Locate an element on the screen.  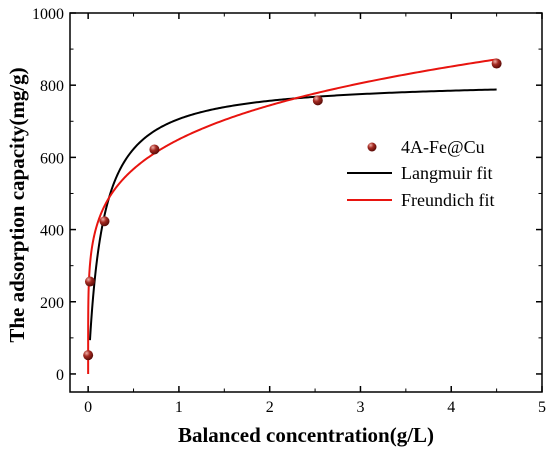
x-tick-label: 1 is located at coordinates (179, 407).